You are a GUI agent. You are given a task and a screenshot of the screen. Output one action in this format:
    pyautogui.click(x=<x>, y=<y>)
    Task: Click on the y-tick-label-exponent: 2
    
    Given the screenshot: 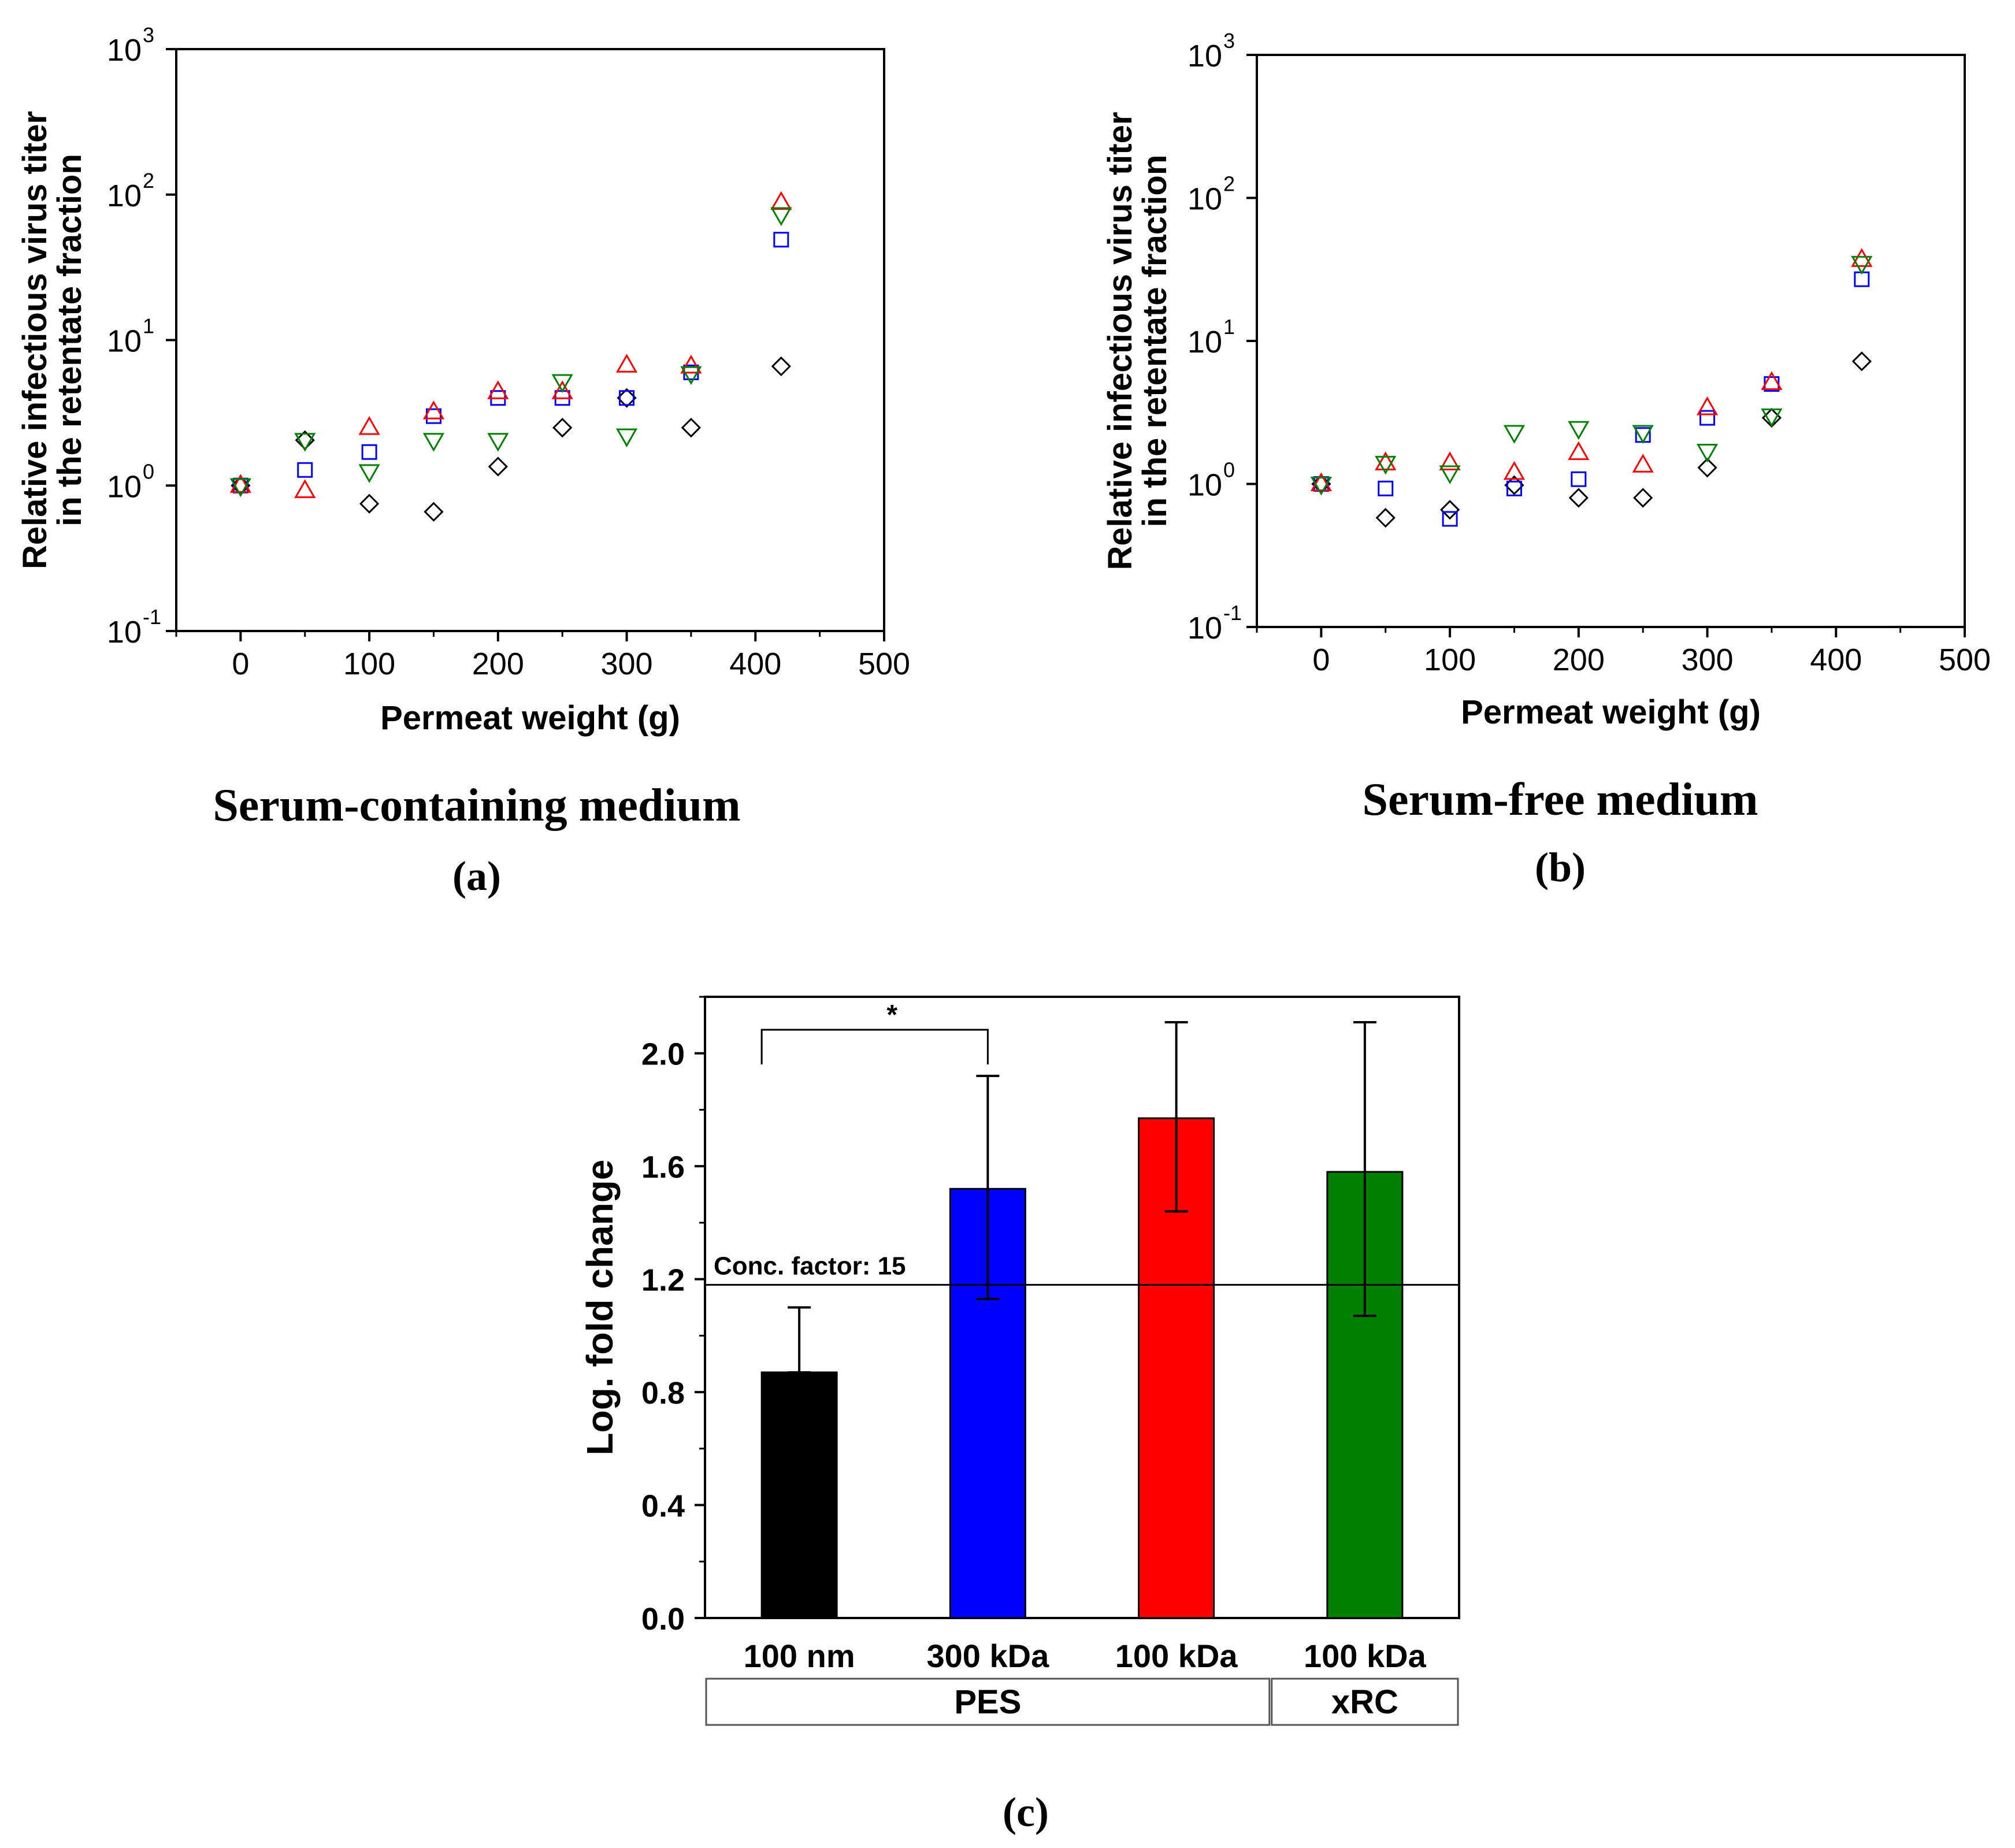 What is the action you would take?
    pyautogui.click(x=148, y=180)
    